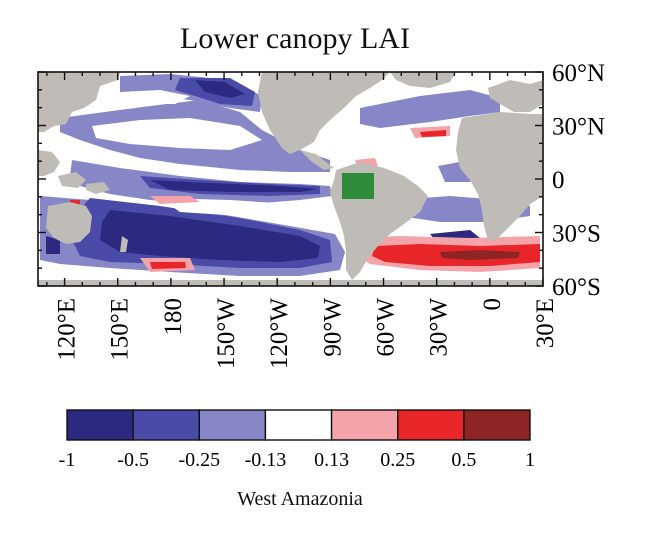 This screenshot has height=540, width=660. Describe the element at coordinates (331, 460) in the screenshot. I see `colorbar-boundary-label: 0.13` at that location.